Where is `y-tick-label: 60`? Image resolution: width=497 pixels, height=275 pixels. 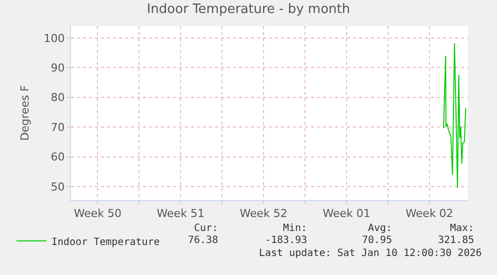 y-tick-label: 60 is located at coordinates (57, 157).